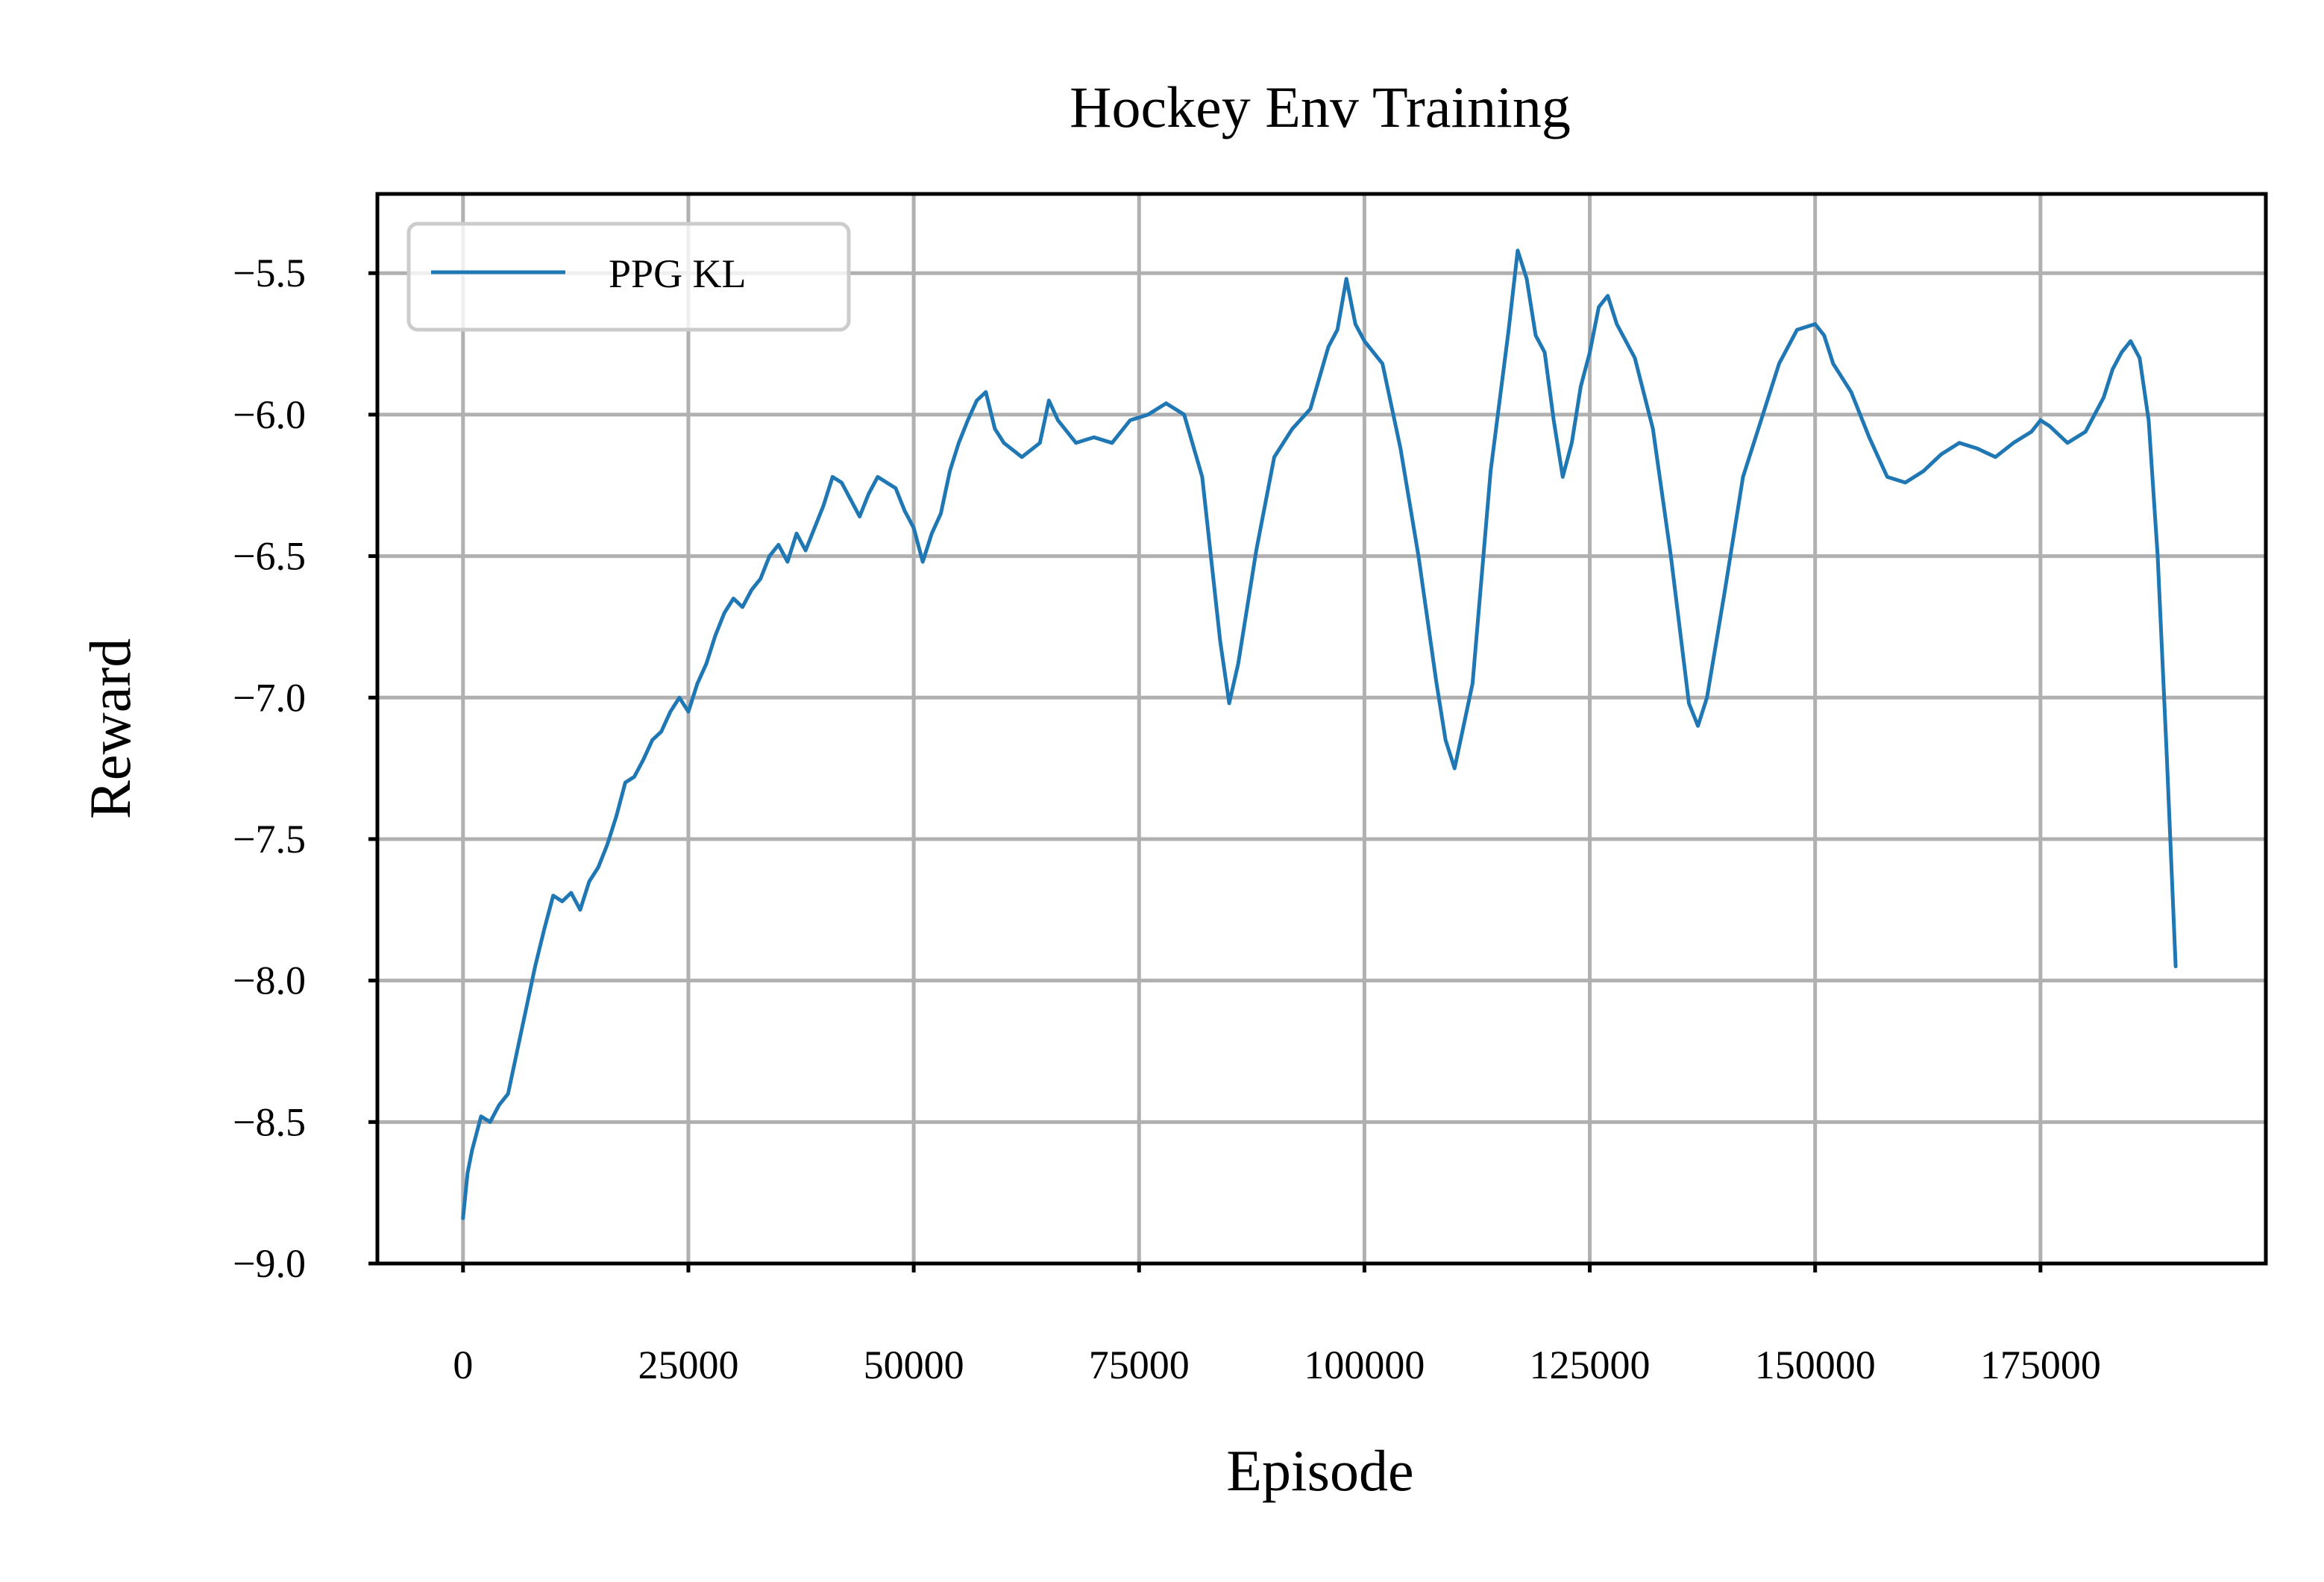  What do you see at coordinates (269, 980) in the screenshot?
I see `y-tick-label: −8.0` at bounding box center [269, 980].